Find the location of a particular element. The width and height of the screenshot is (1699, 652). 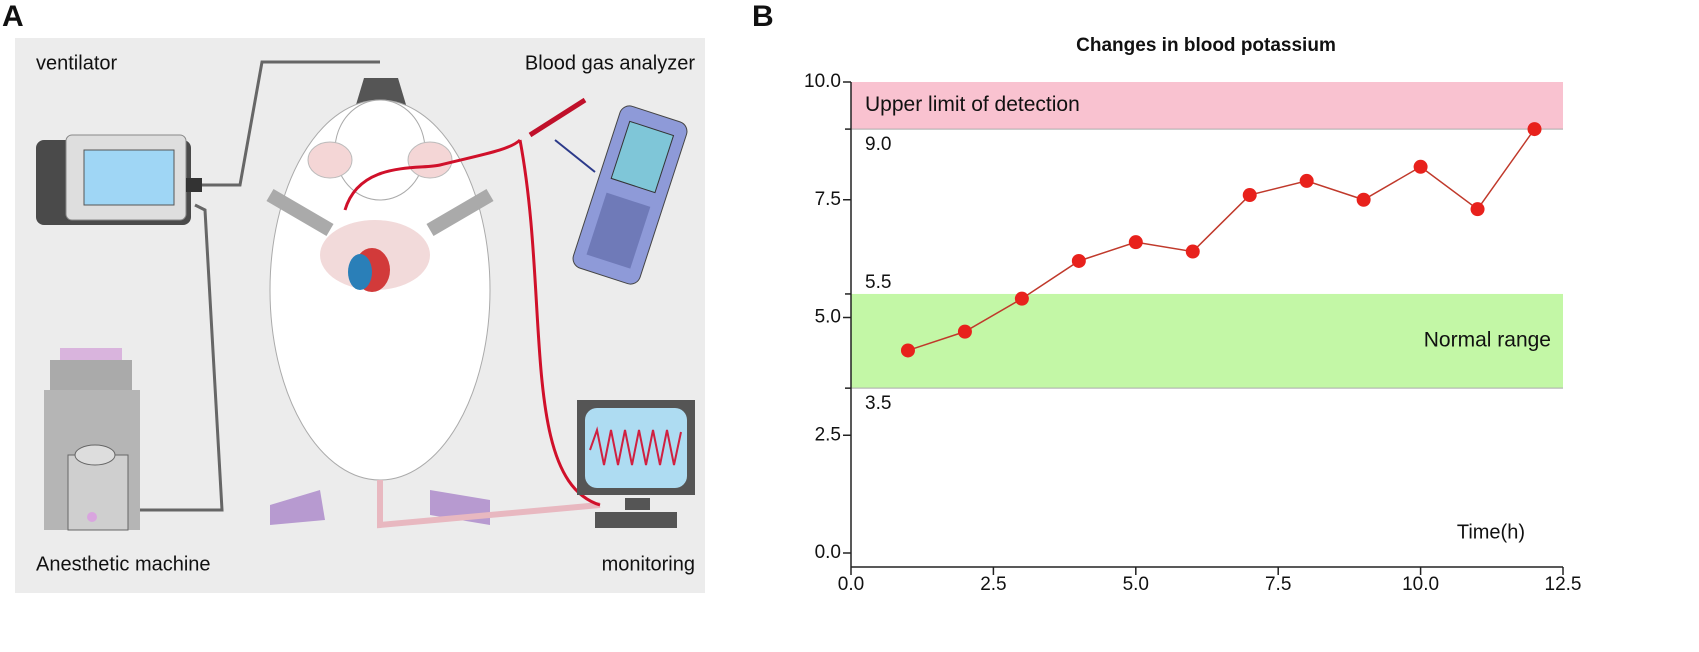

knob is located at coordinates (92, 517).